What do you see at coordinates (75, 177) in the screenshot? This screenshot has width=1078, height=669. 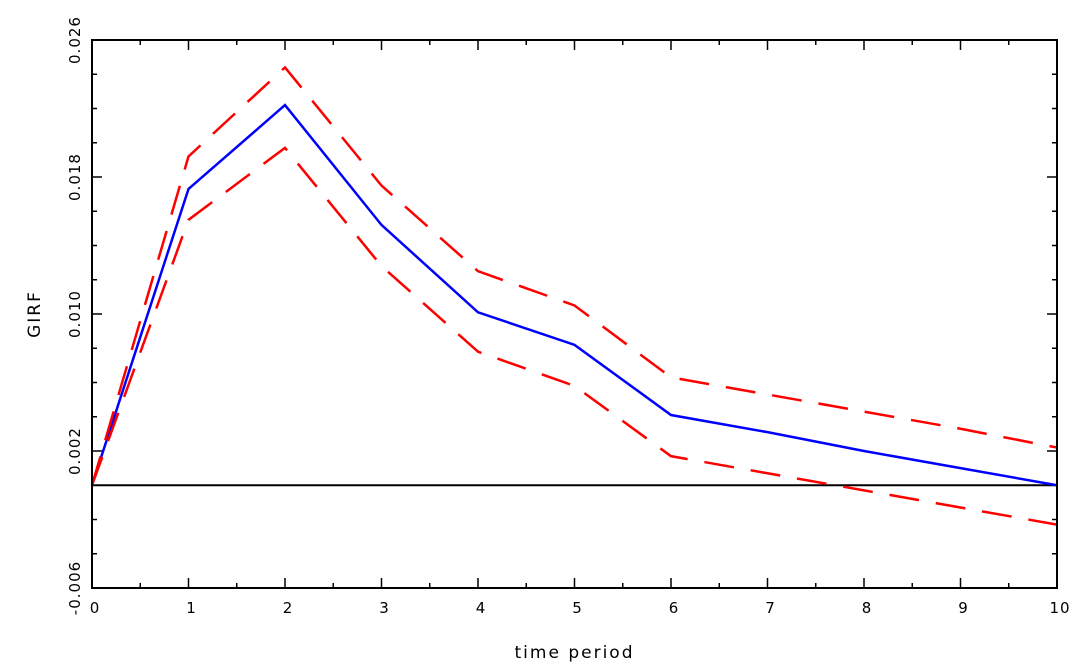 I see `y-tick-label: 0.018` at bounding box center [75, 177].